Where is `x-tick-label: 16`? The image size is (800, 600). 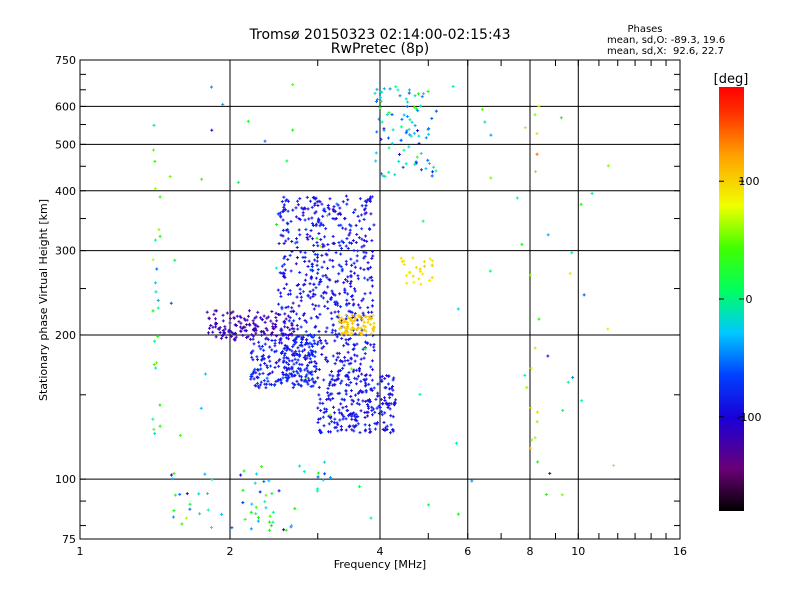
x-tick-label: 16 is located at coordinates (680, 551).